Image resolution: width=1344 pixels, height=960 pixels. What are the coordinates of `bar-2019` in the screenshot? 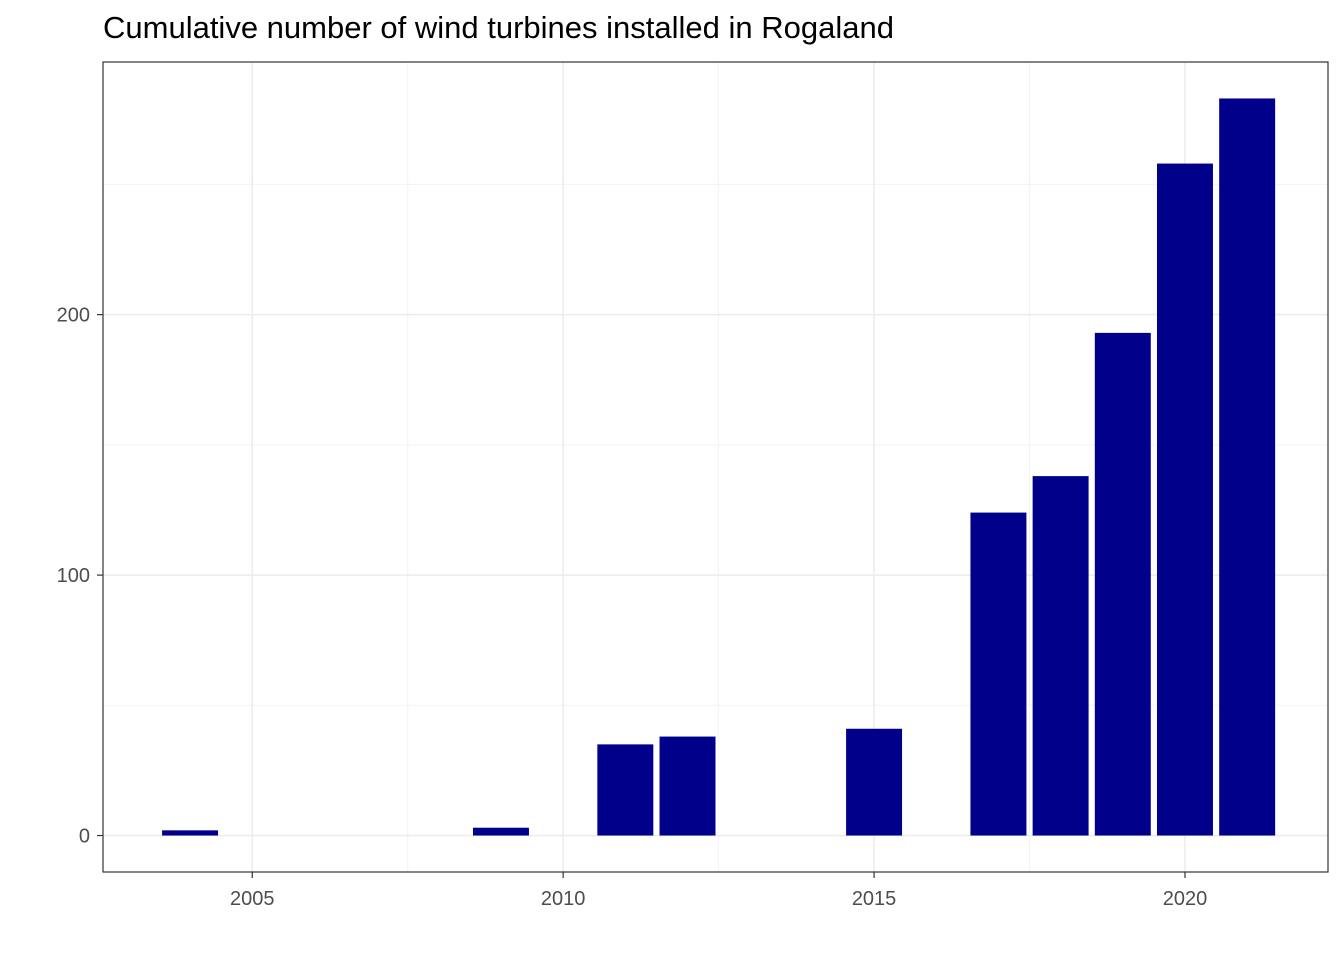 It's located at (1122, 584).